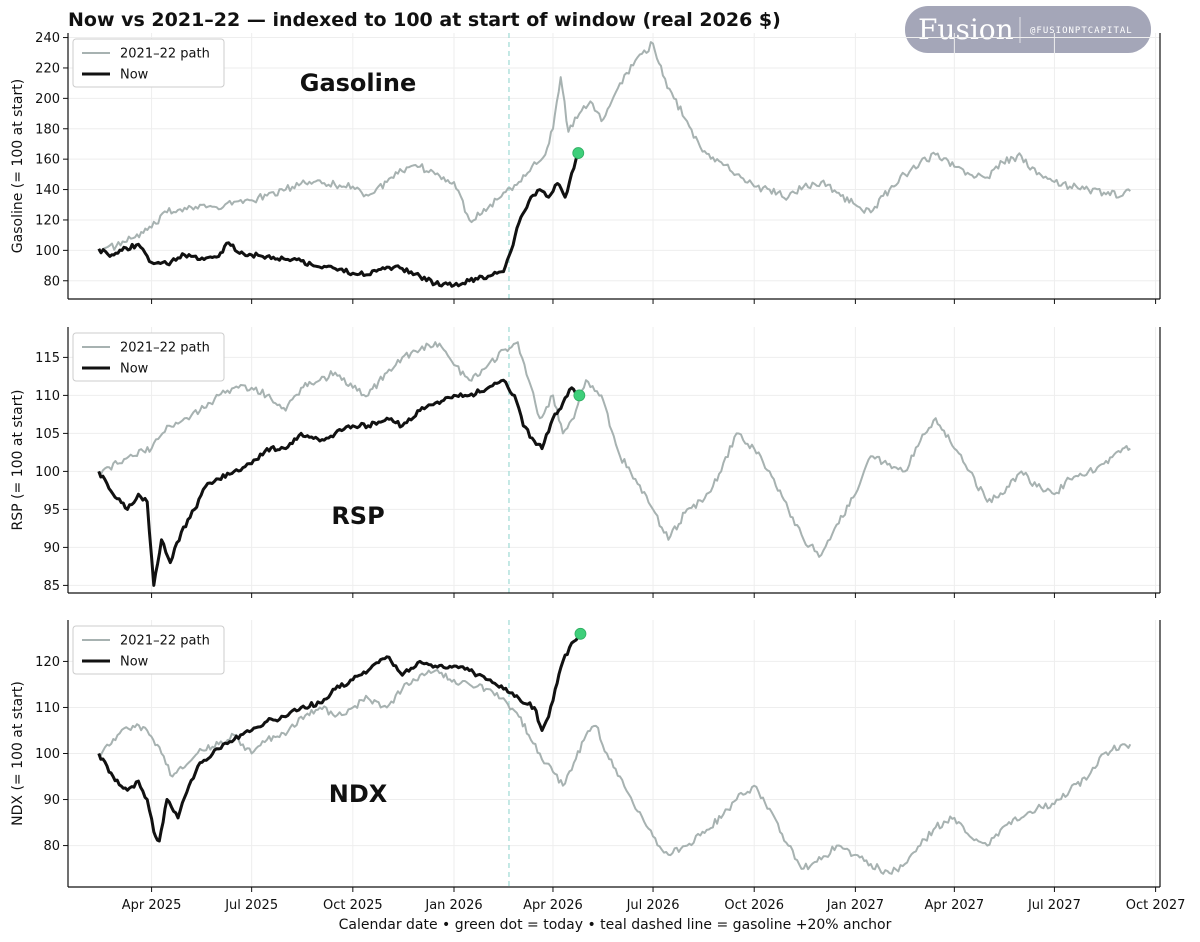 Image resolution: width=1200 pixels, height=942 pixels. I want to click on y-tick-label: 160, so click(47, 160).